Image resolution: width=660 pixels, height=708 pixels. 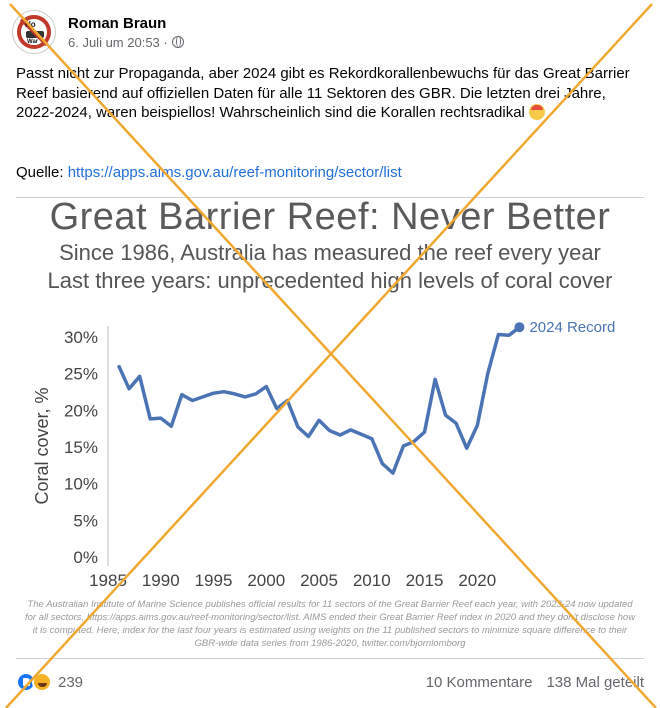 I want to click on avatar-text-top: No, so click(x=30, y=24).